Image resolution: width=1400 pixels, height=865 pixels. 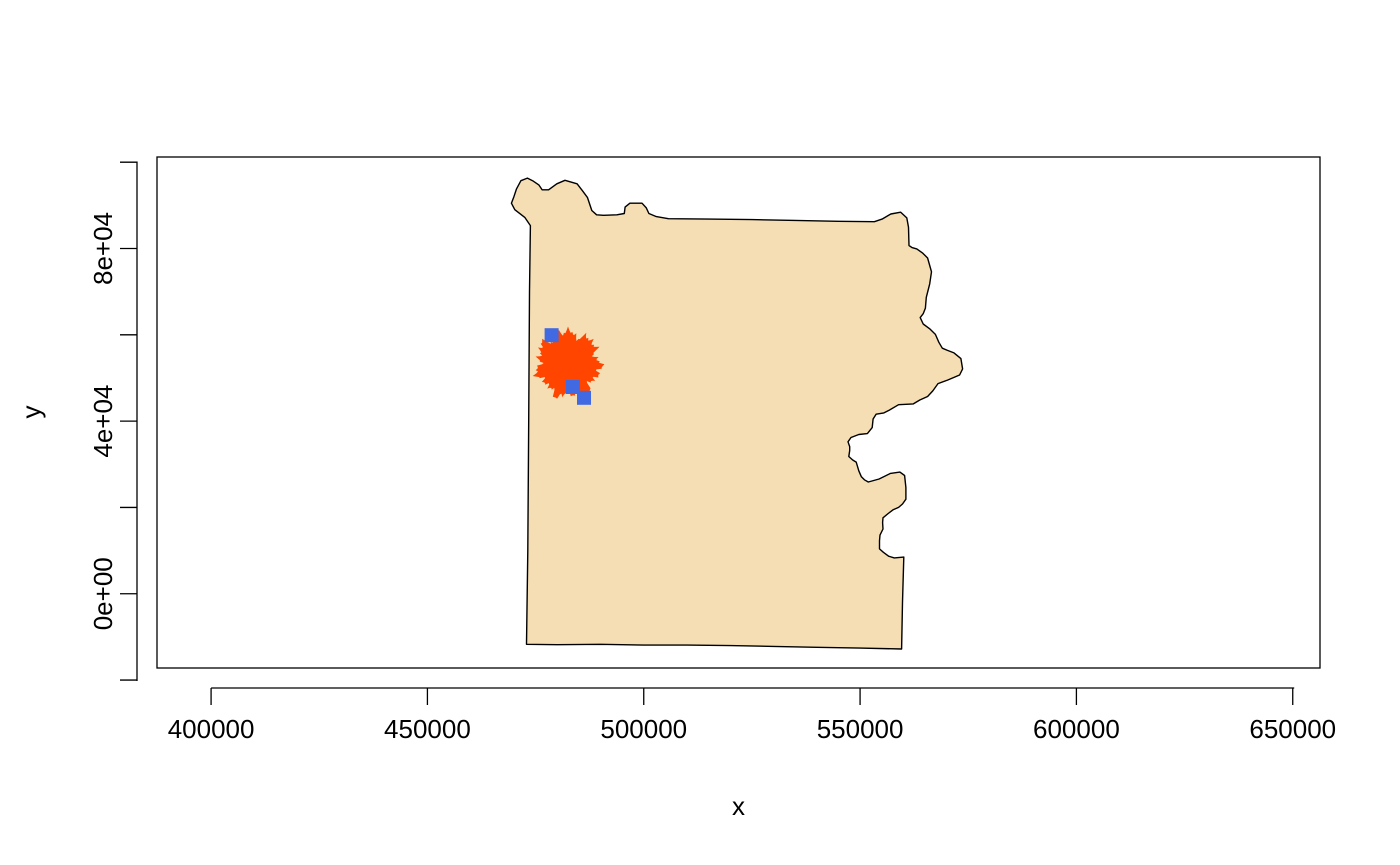 What do you see at coordinates (568, 362) in the screenshot?
I see `fire-perimeter` at bounding box center [568, 362].